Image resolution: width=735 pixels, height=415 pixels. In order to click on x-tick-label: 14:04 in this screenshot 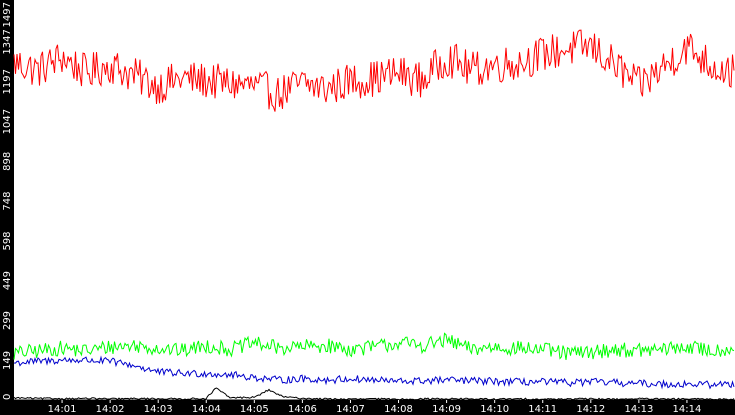, I will do `click(206, 409)`.